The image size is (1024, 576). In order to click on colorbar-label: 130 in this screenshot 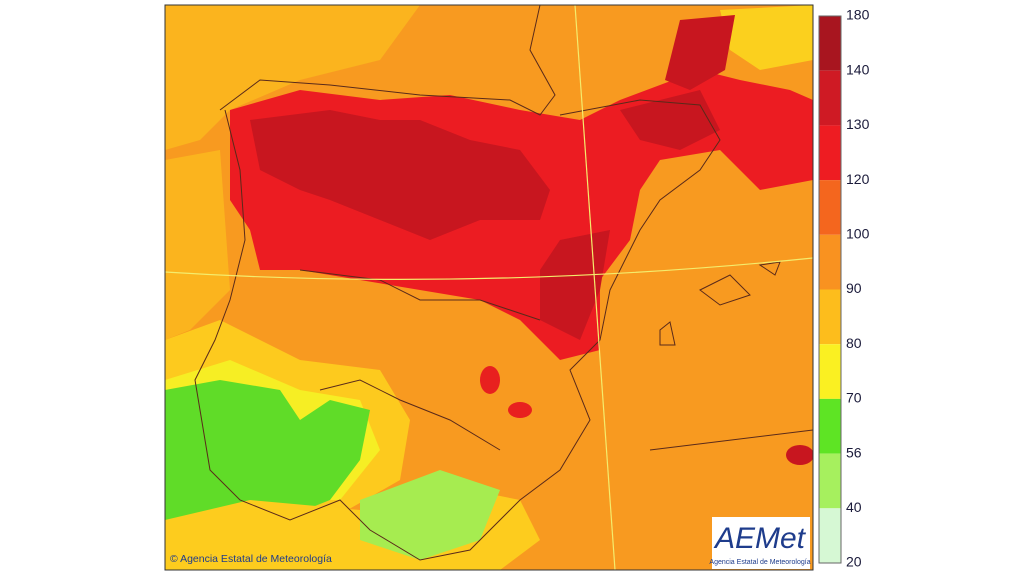, I will do `click(858, 124)`.